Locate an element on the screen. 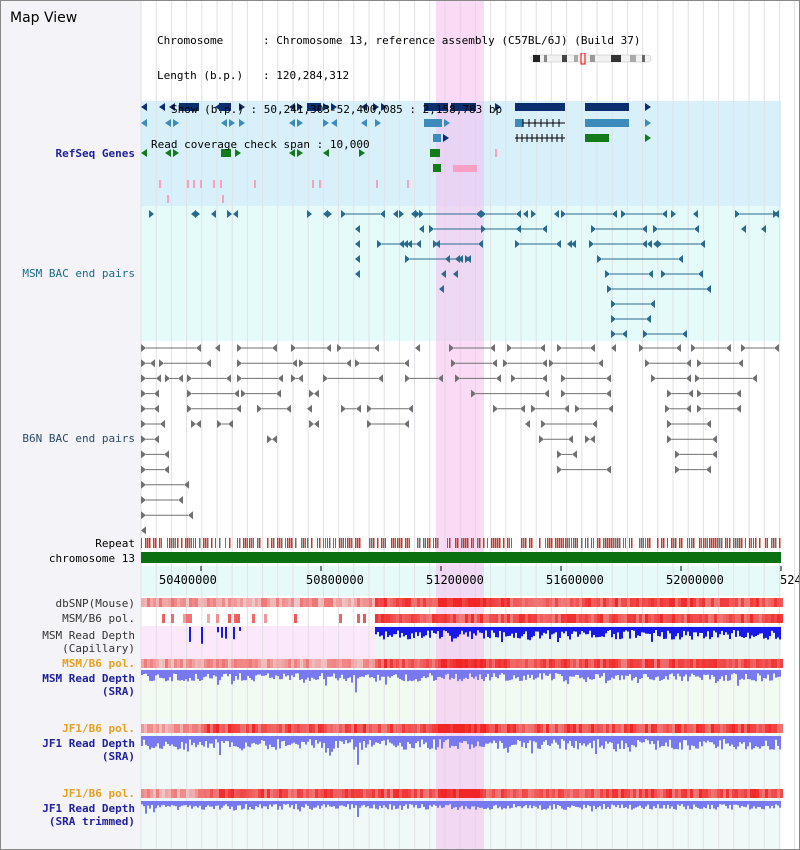 The image size is (800, 850). track-label-jf1-depth: JF1 Read Depth is located at coordinates (88, 743).